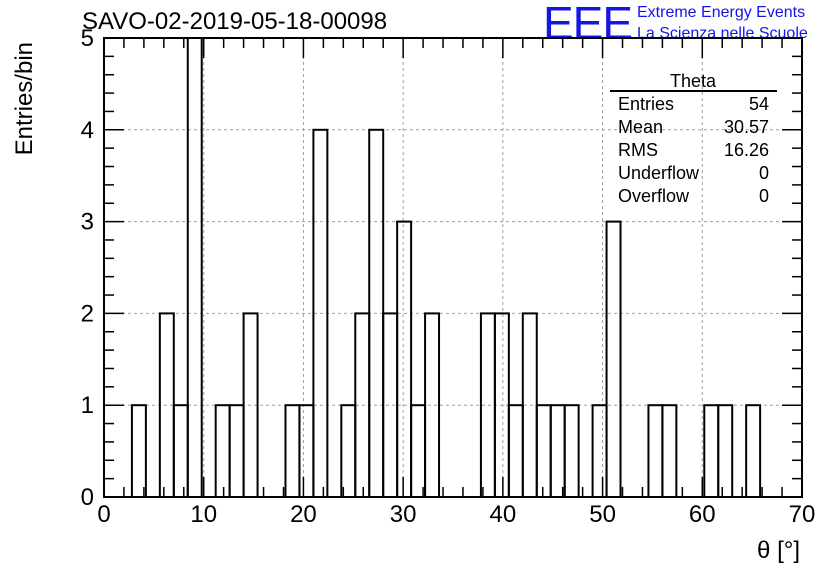  Describe the element at coordinates (659, 173) in the screenshot. I see `stats-label-3: Underflow` at that location.